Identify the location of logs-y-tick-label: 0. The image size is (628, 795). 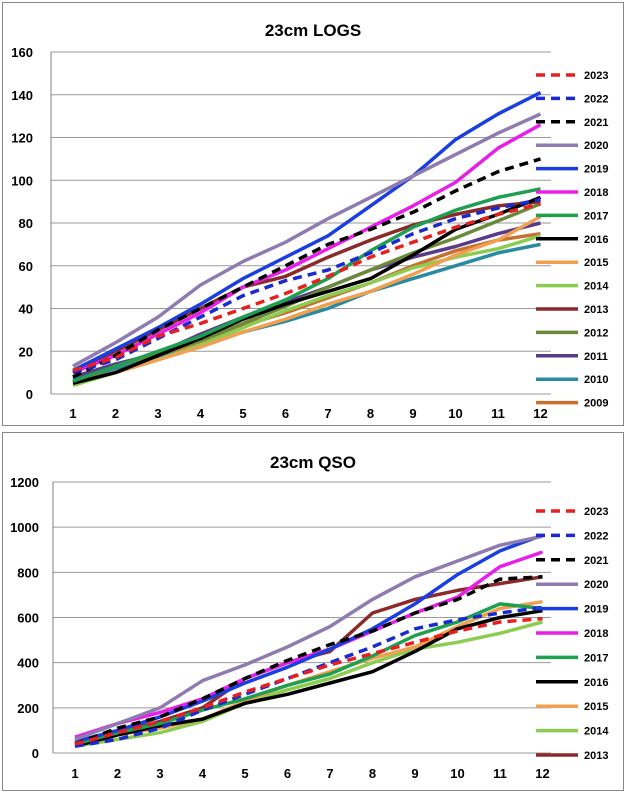
(29, 394).